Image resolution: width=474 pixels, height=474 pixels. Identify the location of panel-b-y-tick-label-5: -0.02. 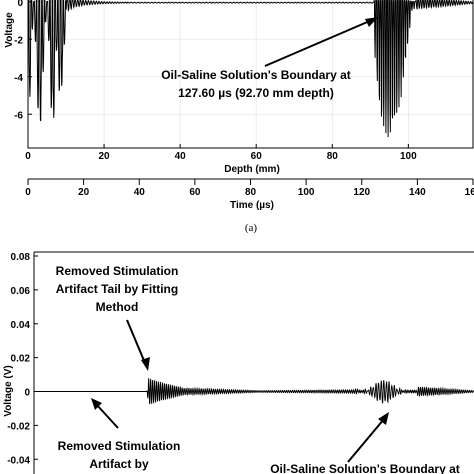
(18, 426).